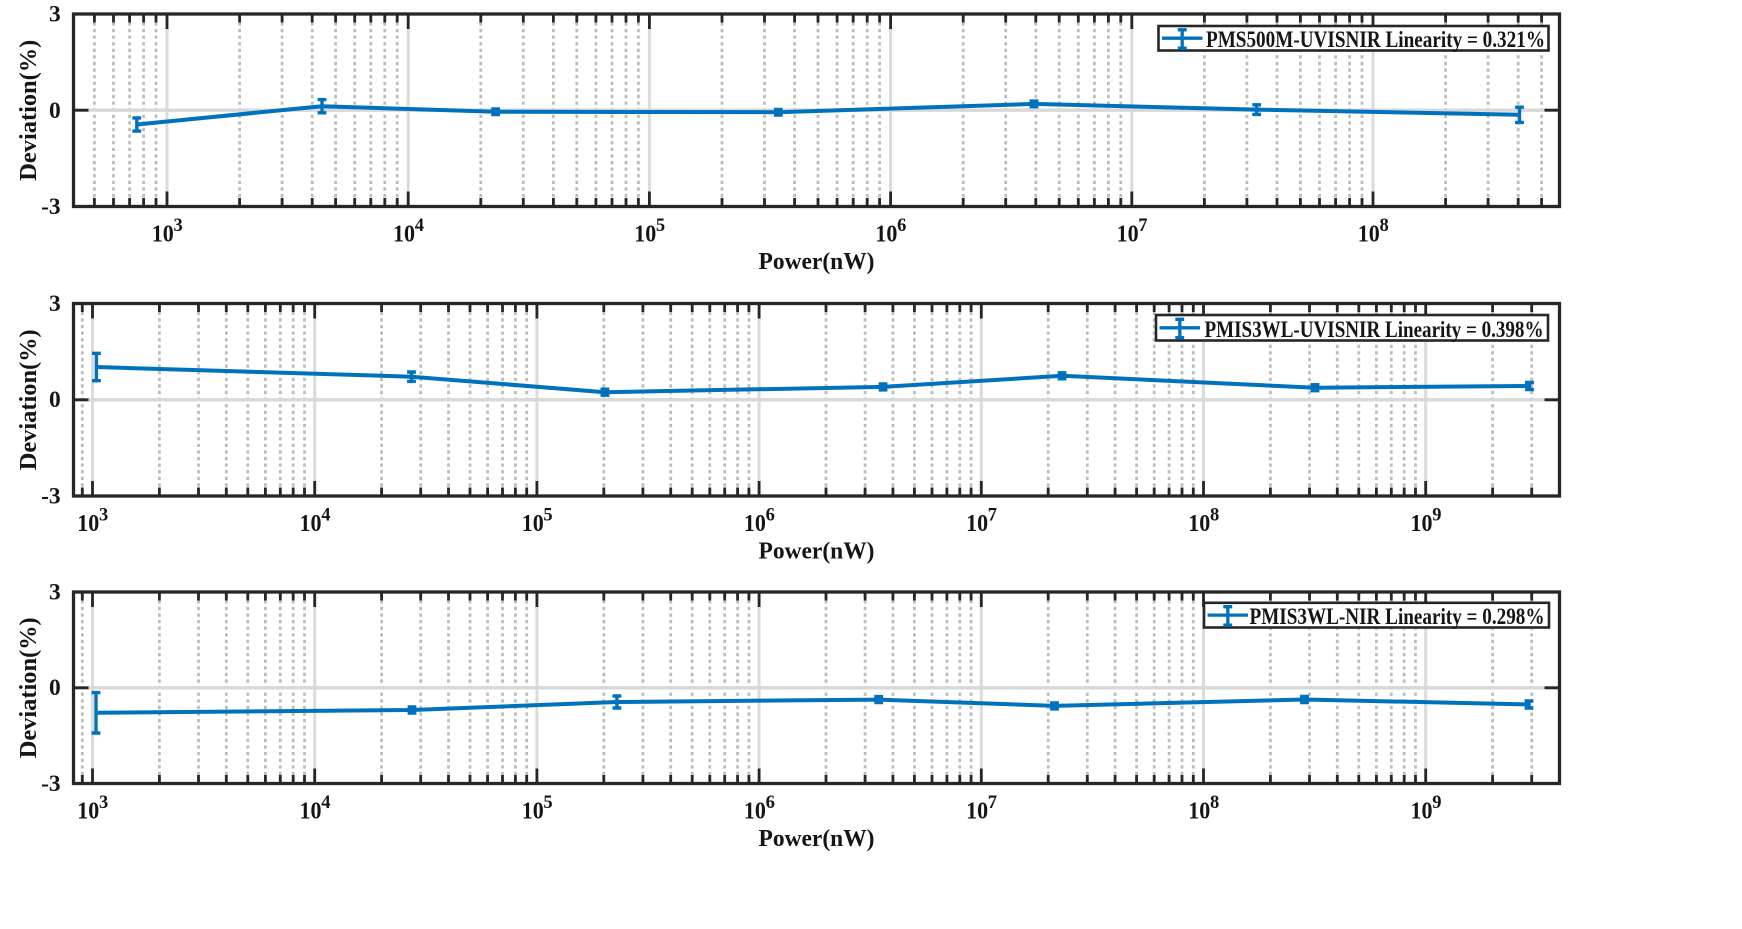  What do you see at coordinates (1397, 616) in the screenshot?
I see `svg-text: PMIS3WL-NIR Linearity = 0.298%` at bounding box center [1397, 616].